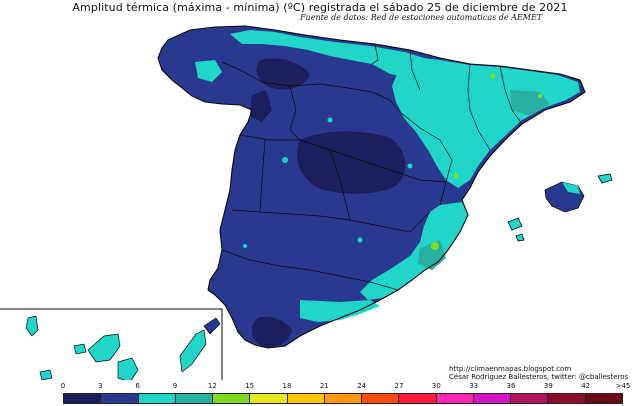 This screenshot has width=640, height=406. I want to click on zone-mid-east-coast, so click(414, 251).